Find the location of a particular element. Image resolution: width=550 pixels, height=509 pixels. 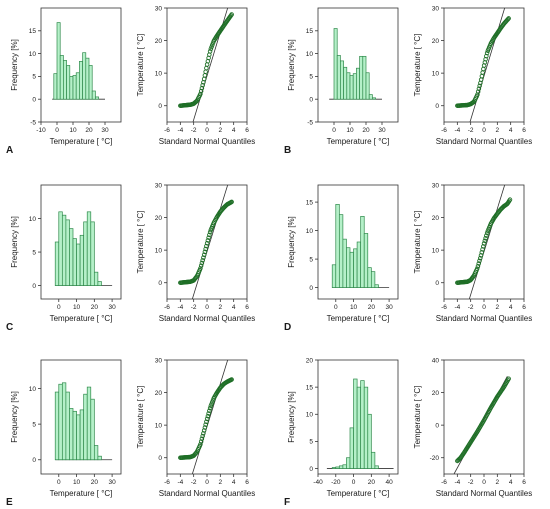

x-tick-label: 20 is located at coordinates (89, 130).